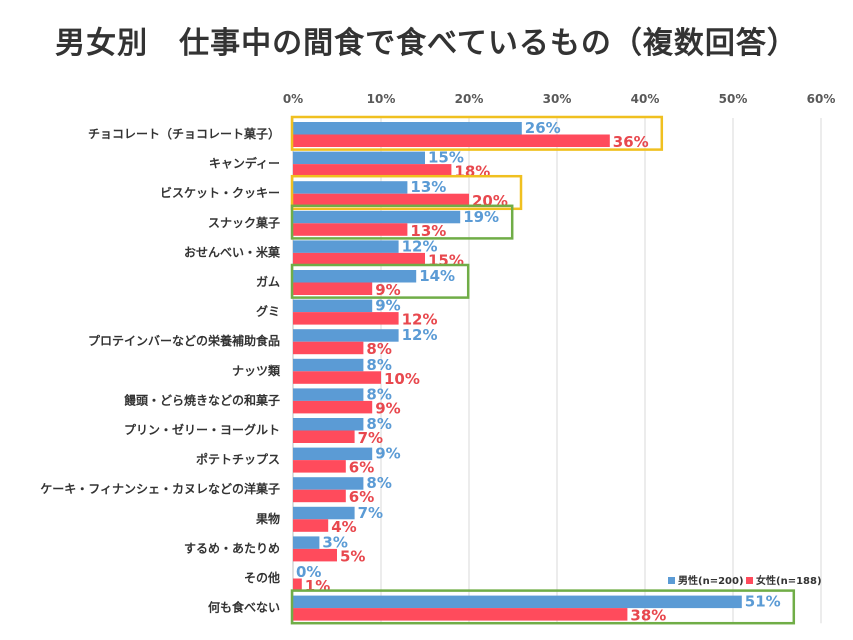 The height and width of the screenshot is (640, 853). I want to click on data-label-female: 13%, so click(428, 231).